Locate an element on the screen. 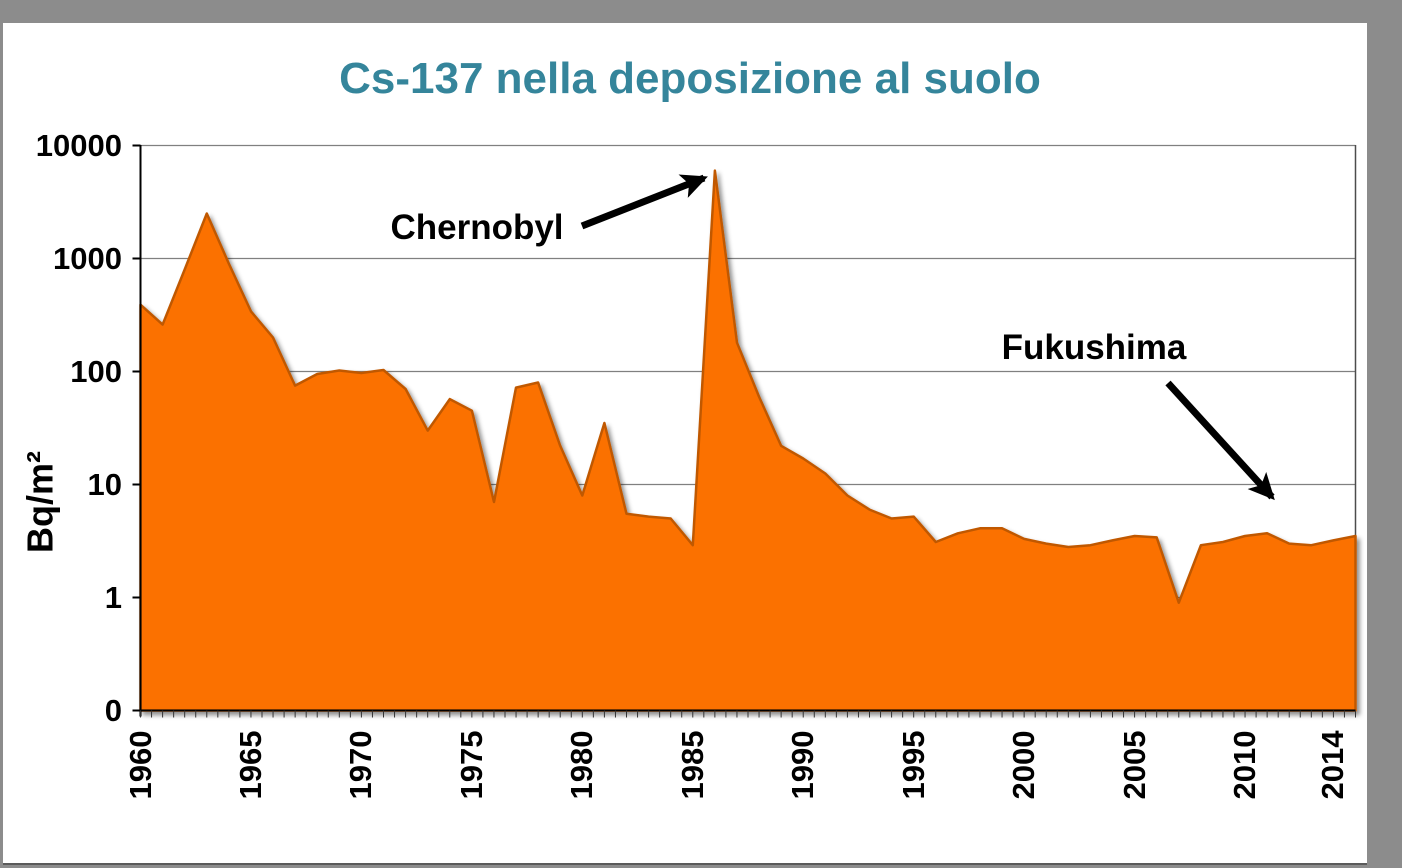 Image resolution: width=1402 pixels, height=868 pixels. y-tick-label: 10000 is located at coordinates (78, 145).